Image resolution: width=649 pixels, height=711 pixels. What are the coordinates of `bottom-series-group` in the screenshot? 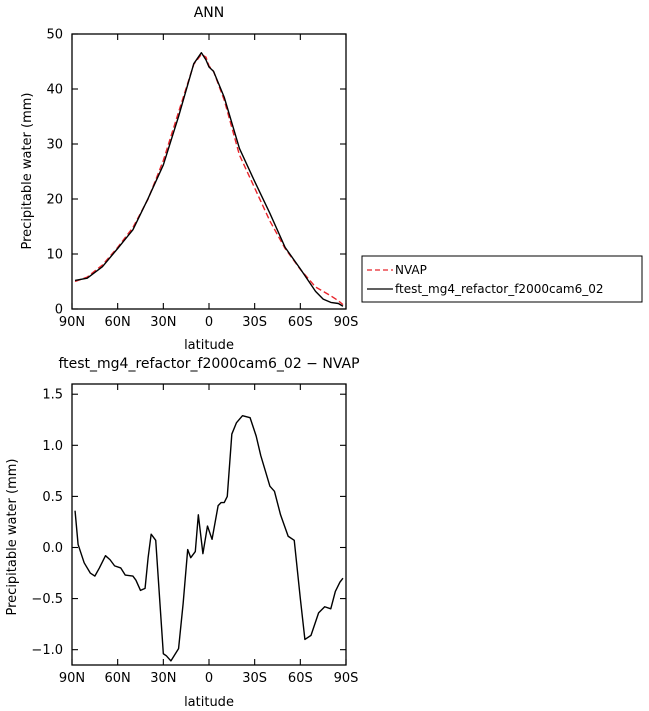 It's located at (209, 538).